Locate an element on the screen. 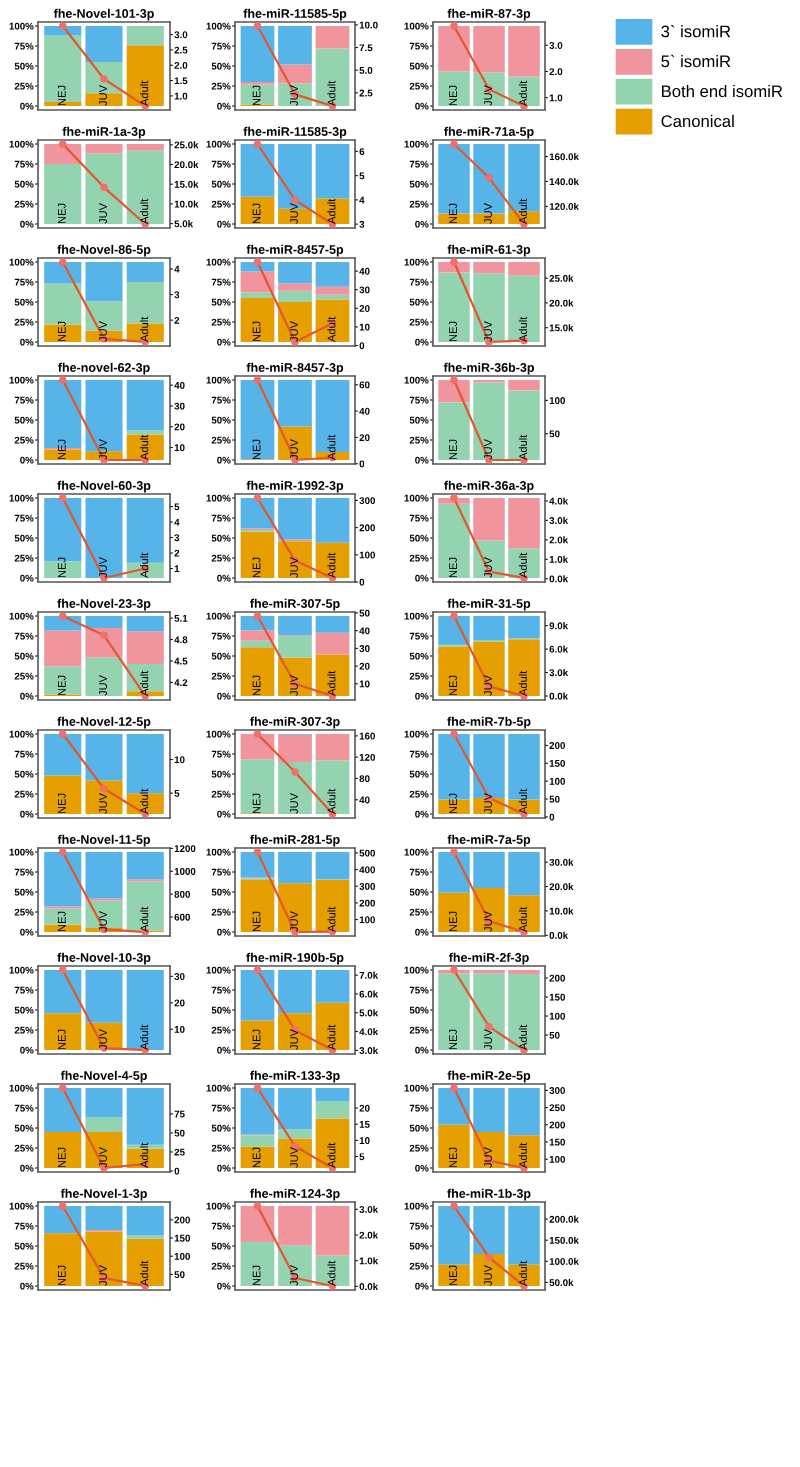  chart-title: fhe-Novel-101-3p is located at coordinates (103, 14).